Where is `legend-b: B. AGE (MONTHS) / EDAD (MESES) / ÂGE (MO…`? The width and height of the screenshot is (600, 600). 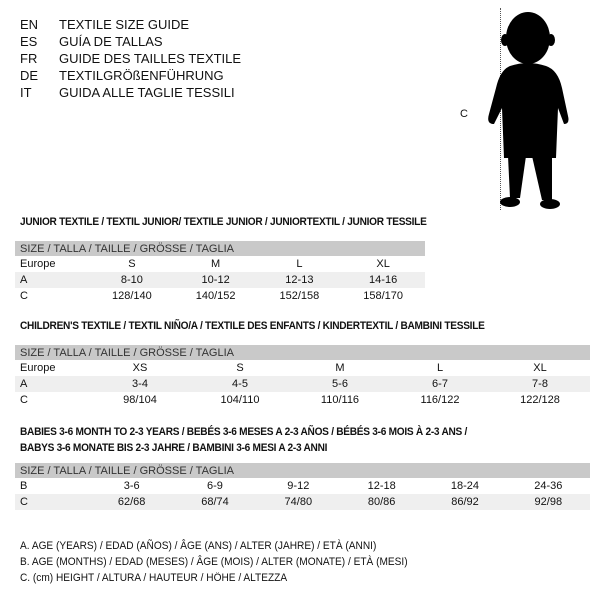 legend-b: B. AGE (MONTHS) / EDAD (MESES) / ÂGE (MO… is located at coordinates (214, 562).